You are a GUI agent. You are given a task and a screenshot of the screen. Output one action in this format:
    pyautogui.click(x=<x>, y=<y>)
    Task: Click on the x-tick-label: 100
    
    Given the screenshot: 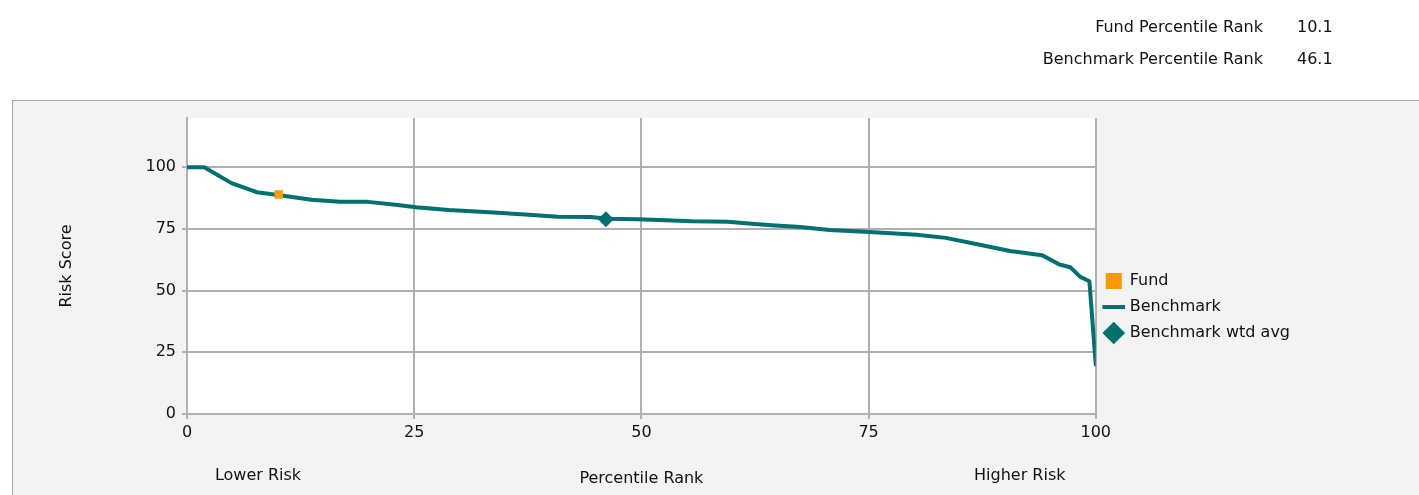 What is the action you would take?
    pyautogui.click(x=1096, y=431)
    